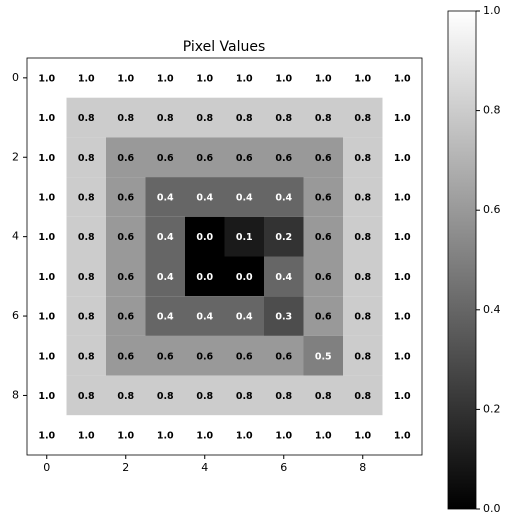 The width and height of the screenshot is (511, 523). What do you see at coordinates (492, 10) in the screenshot?
I see `colorbar-tick-label: 1.0` at bounding box center [492, 10].